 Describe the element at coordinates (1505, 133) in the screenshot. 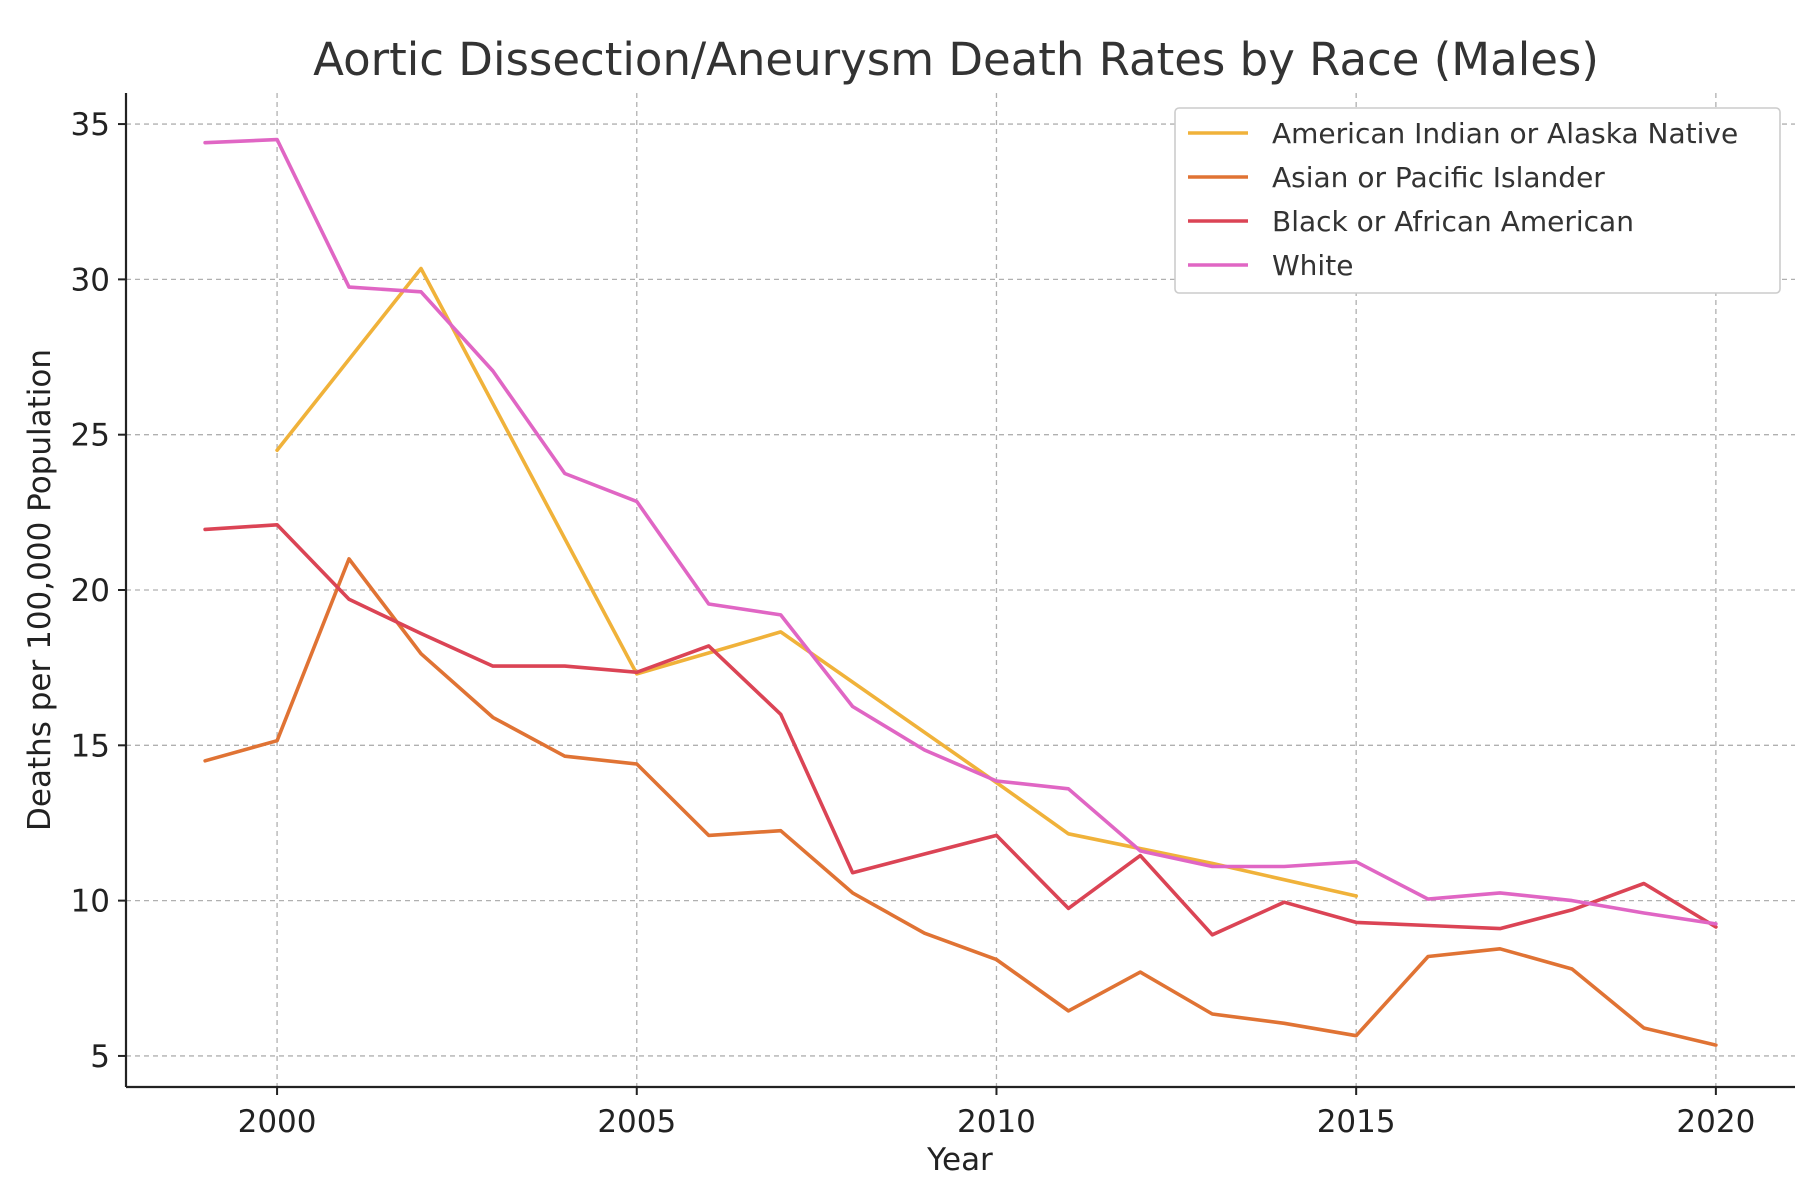

I see `legend-label: American Indian or Alaska Native` at that location.